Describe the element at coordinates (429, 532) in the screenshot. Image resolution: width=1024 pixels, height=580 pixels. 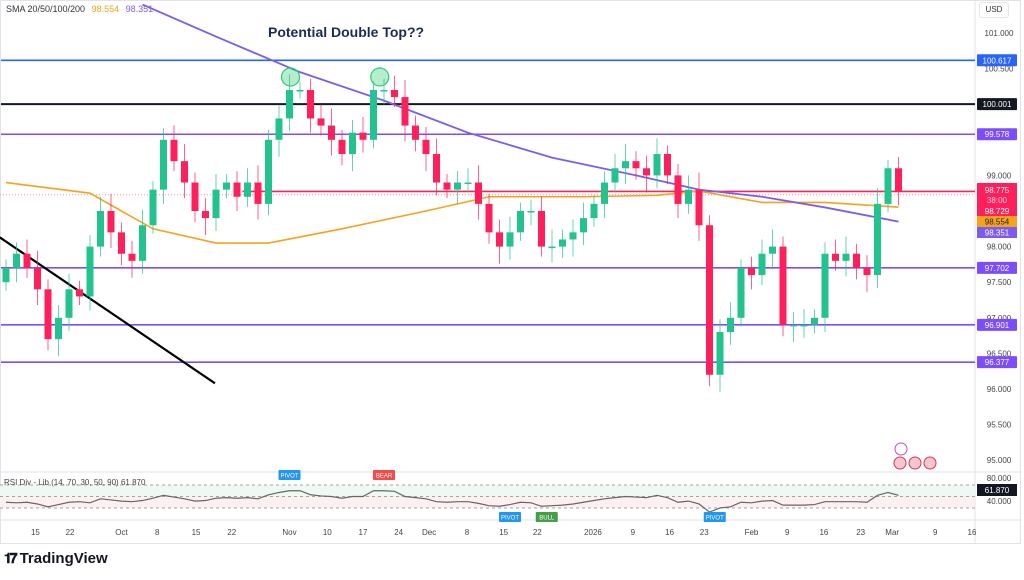
I see `time-tick-label: Dec` at that location.